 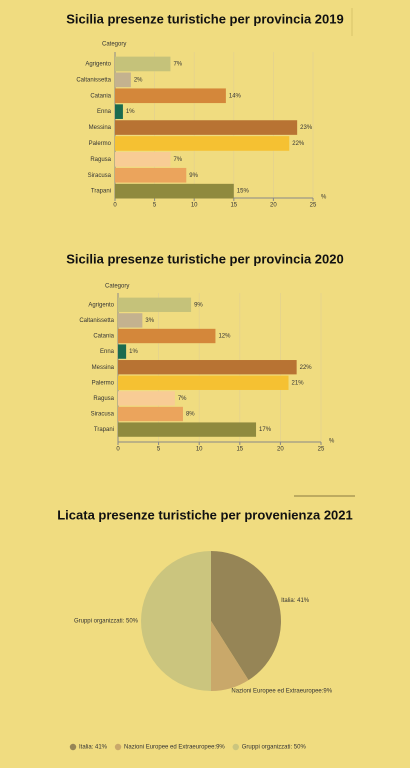 What do you see at coordinates (281, 692) in the screenshot?
I see `slice-label: Nazioni Europee ed Extraeuropee:9%` at bounding box center [281, 692].